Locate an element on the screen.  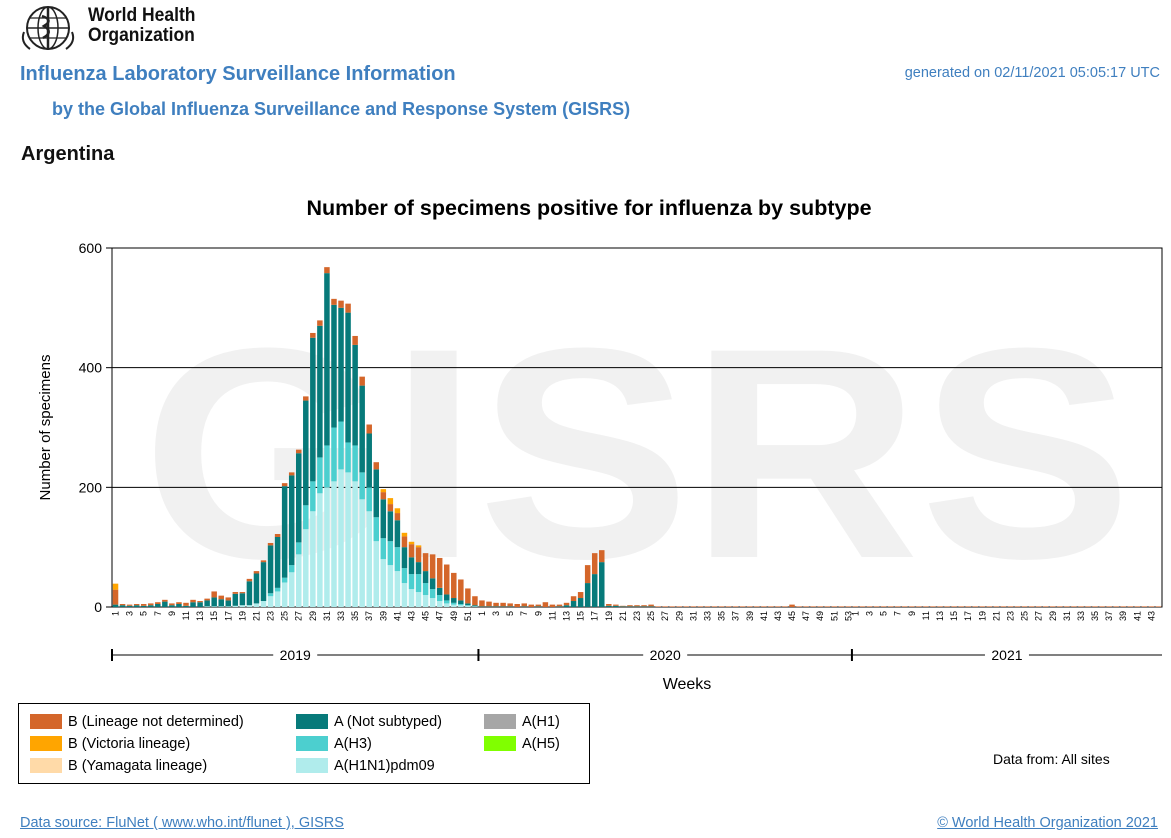
legend-label: A(H5) is located at coordinates (541, 744).